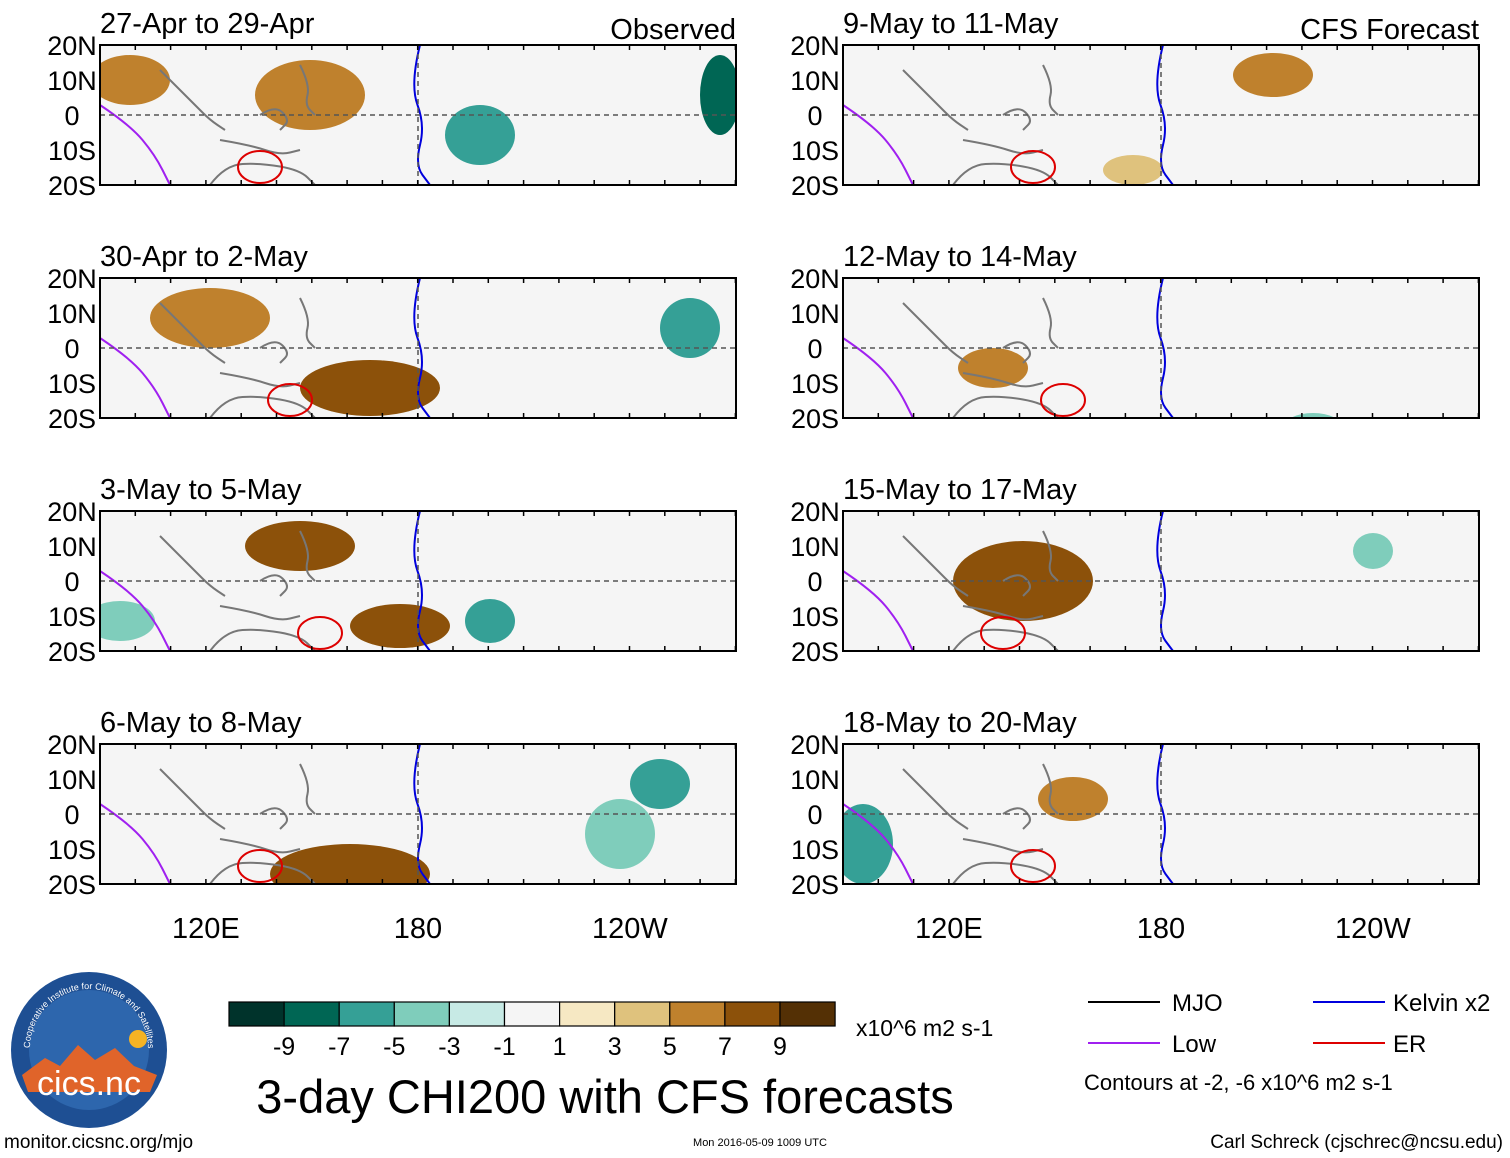  Describe the element at coordinates (98, 1142) in the screenshot. I see `footer-url: monitor.cicsnc.org/mjo` at that location.